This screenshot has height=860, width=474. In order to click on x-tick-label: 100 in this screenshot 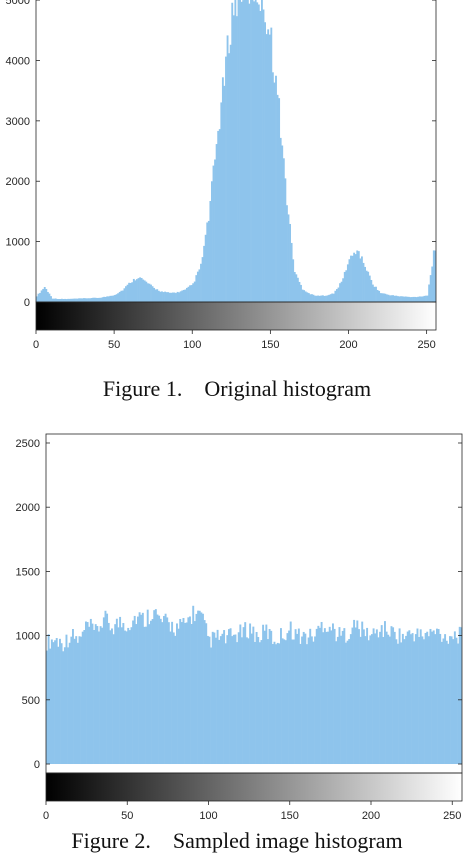, I will do `click(192, 345)`.